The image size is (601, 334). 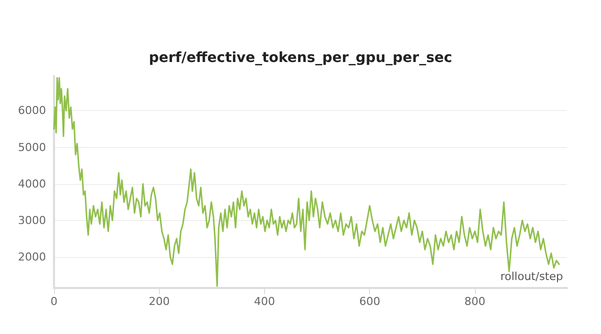 What do you see at coordinates (159, 301) in the screenshot?
I see `x-tick-label: 200` at bounding box center [159, 301].